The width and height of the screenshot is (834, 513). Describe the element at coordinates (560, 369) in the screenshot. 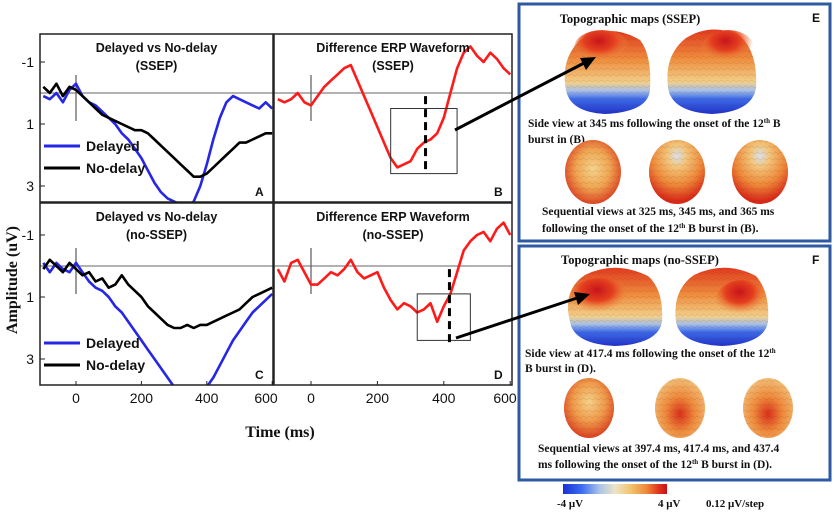

I see `topo-f-side-caption-line2: B burst in (D).` at that location.